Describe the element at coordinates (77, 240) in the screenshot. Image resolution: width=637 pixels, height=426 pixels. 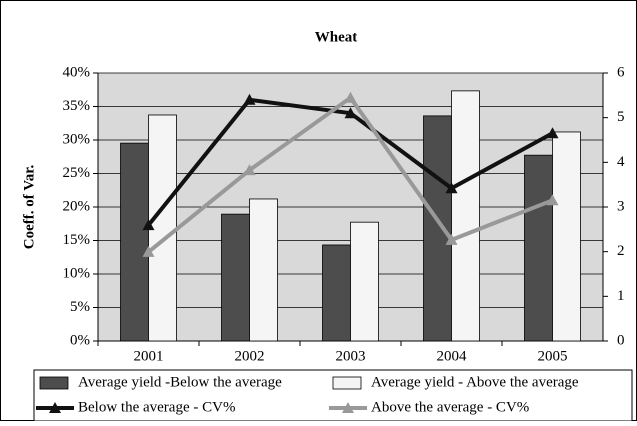
I see `y-tick-label: 15%` at that location.